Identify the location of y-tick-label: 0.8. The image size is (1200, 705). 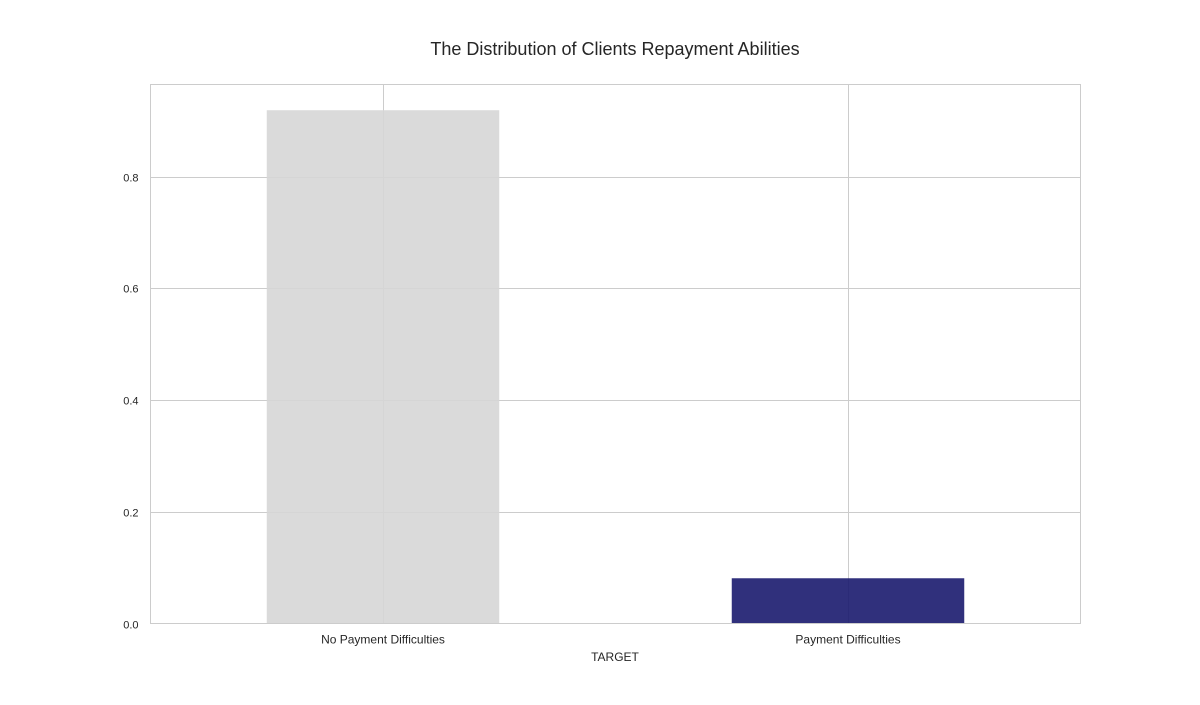
(130, 179).